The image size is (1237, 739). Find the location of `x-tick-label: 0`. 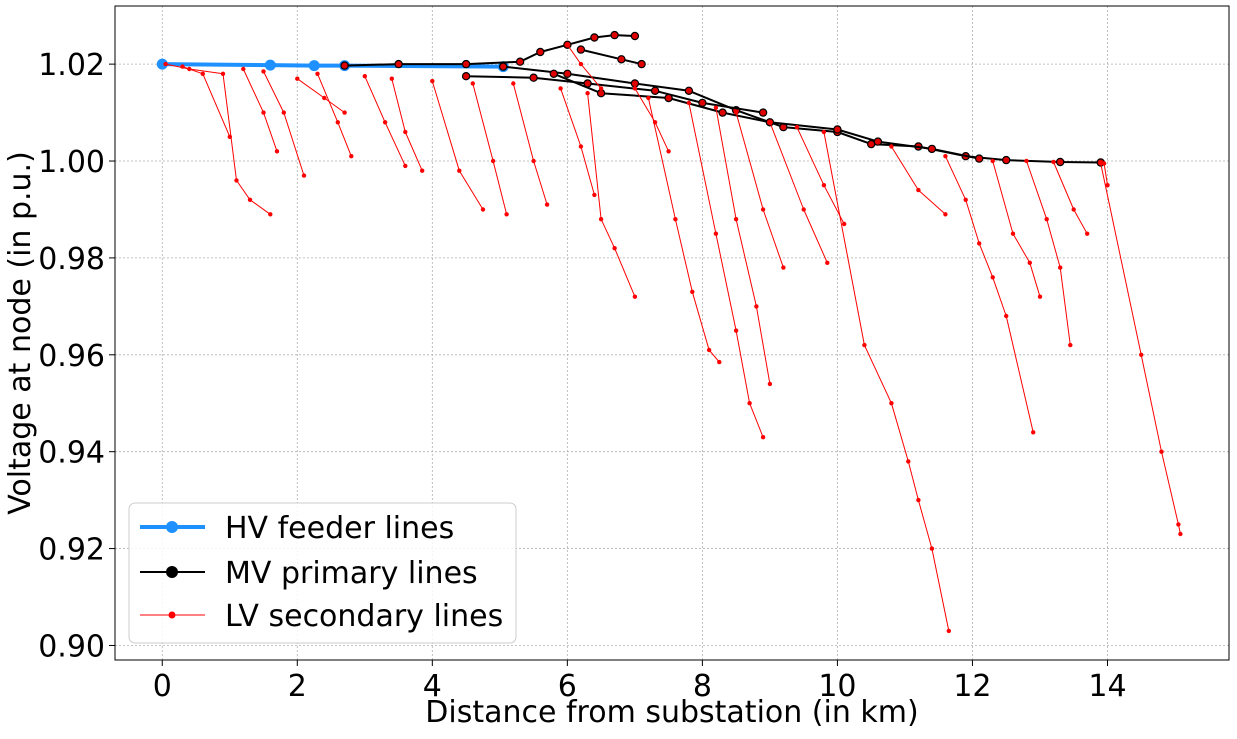

x-tick-label: 0 is located at coordinates (162, 686).